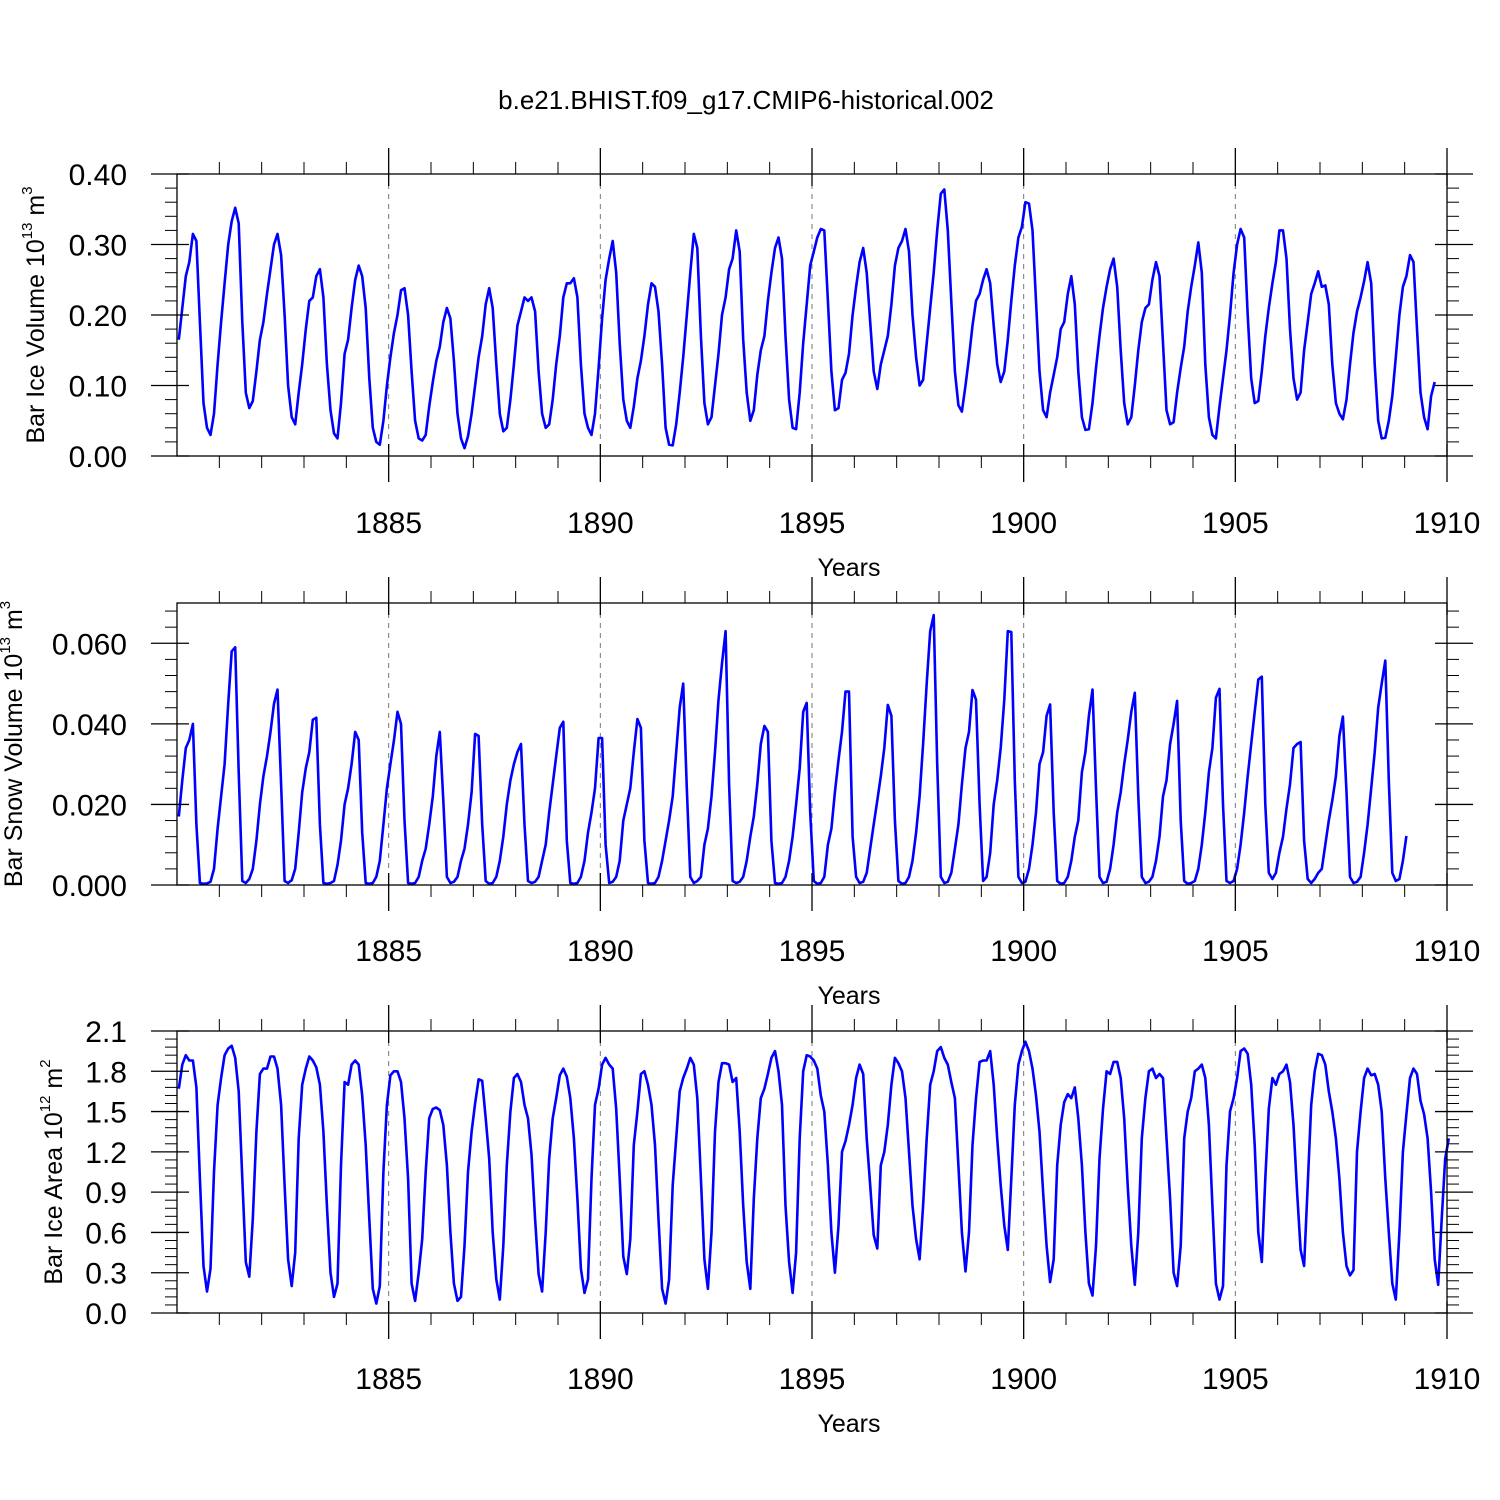 The width and height of the screenshot is (1500, 1500). Describe the element at coordinates (812, 1379) in the screenshot. I see `ice-area-x-tick-label: 1895` at that location.